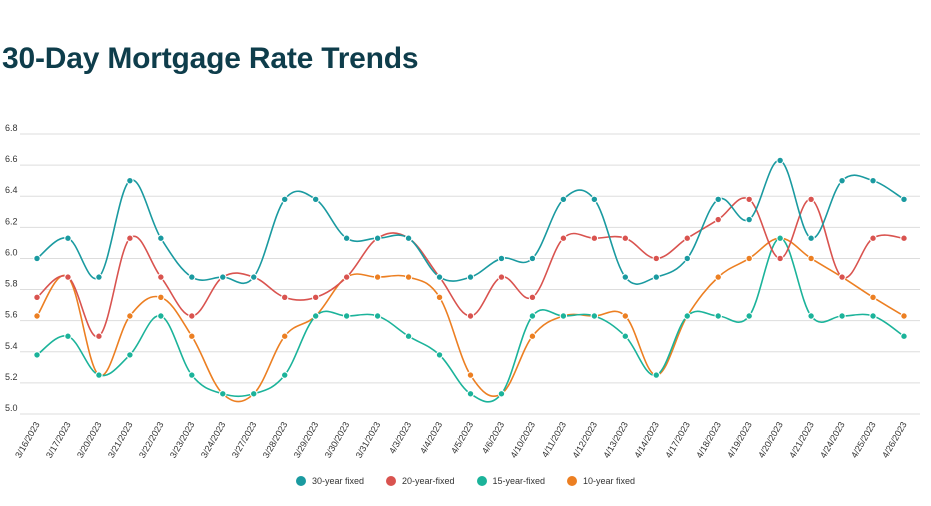 Image resolution: width=931 pixels, height=506 pixels. What do you see at coordinates (510, 481) in the screenshot?
I see `legend-item-15-year: 15-year-fixed` at bounding box center [510, 481].